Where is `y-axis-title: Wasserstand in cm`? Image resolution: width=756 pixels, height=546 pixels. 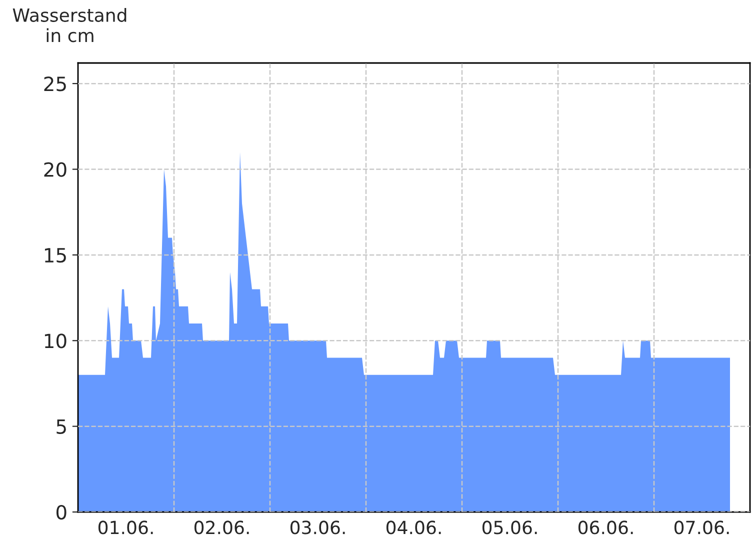 y-axis-title: Wasserstand in cm is located at coordinates (69, 25).